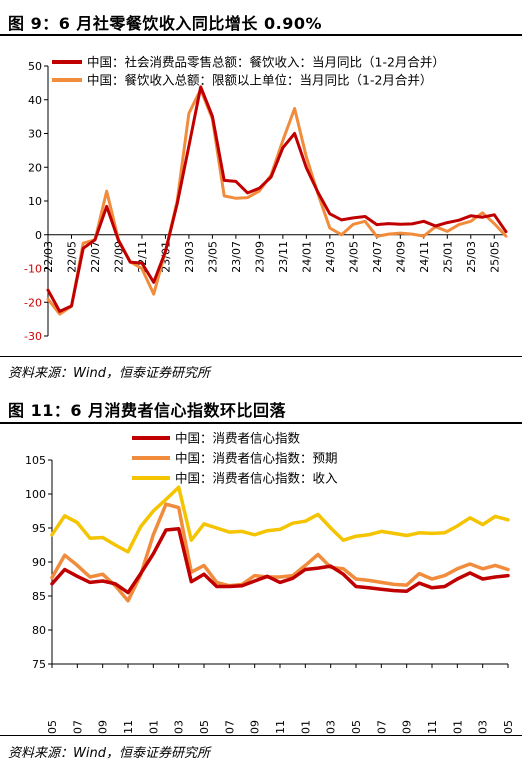 The image size is (522, 776). What do you see at coordinates (179, 727) in the screenshot?
I see `figure2-x-tick-label: 23/03` at bounding box center [179, 727].